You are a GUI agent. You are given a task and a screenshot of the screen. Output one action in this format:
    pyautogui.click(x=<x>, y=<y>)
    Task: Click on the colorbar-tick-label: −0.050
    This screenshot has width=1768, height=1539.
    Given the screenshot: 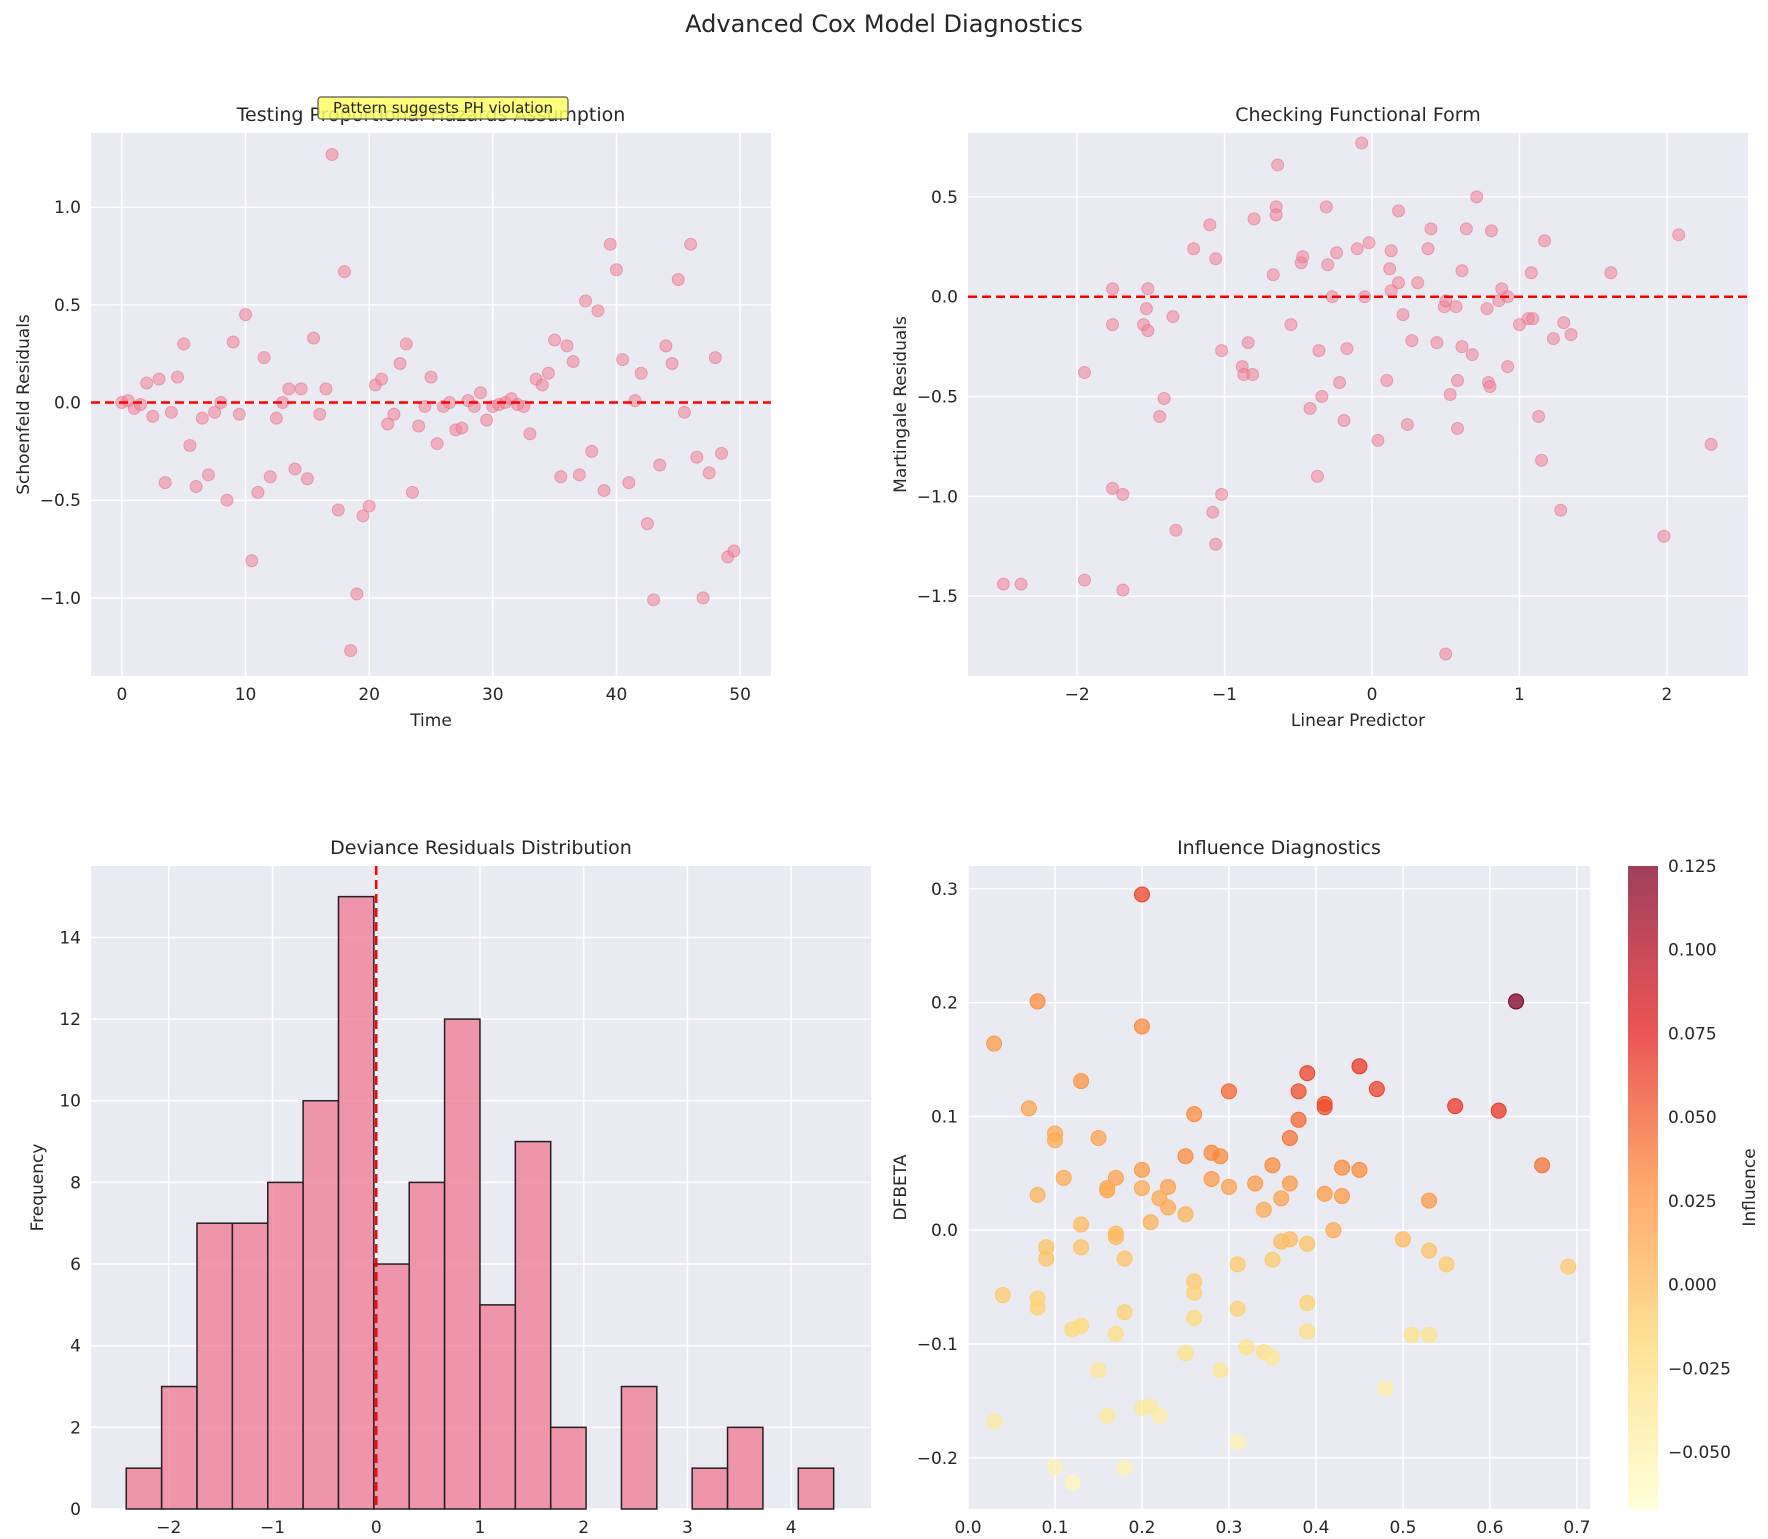 What is the action you would take?
    pyautogui.click(x=1699, y=1453)
    